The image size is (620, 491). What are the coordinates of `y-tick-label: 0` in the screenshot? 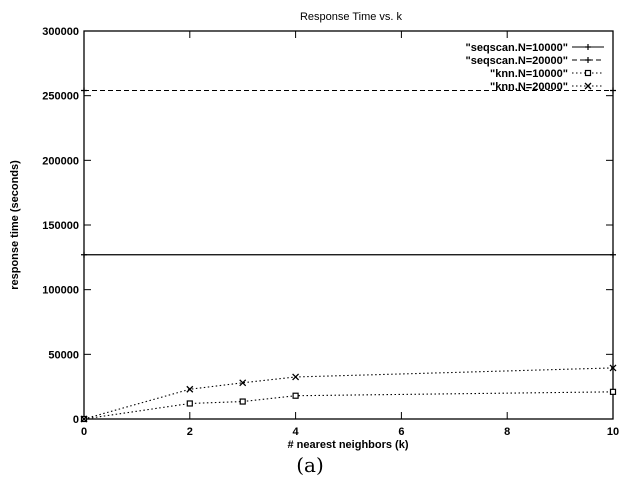 It's located at (76, 420).